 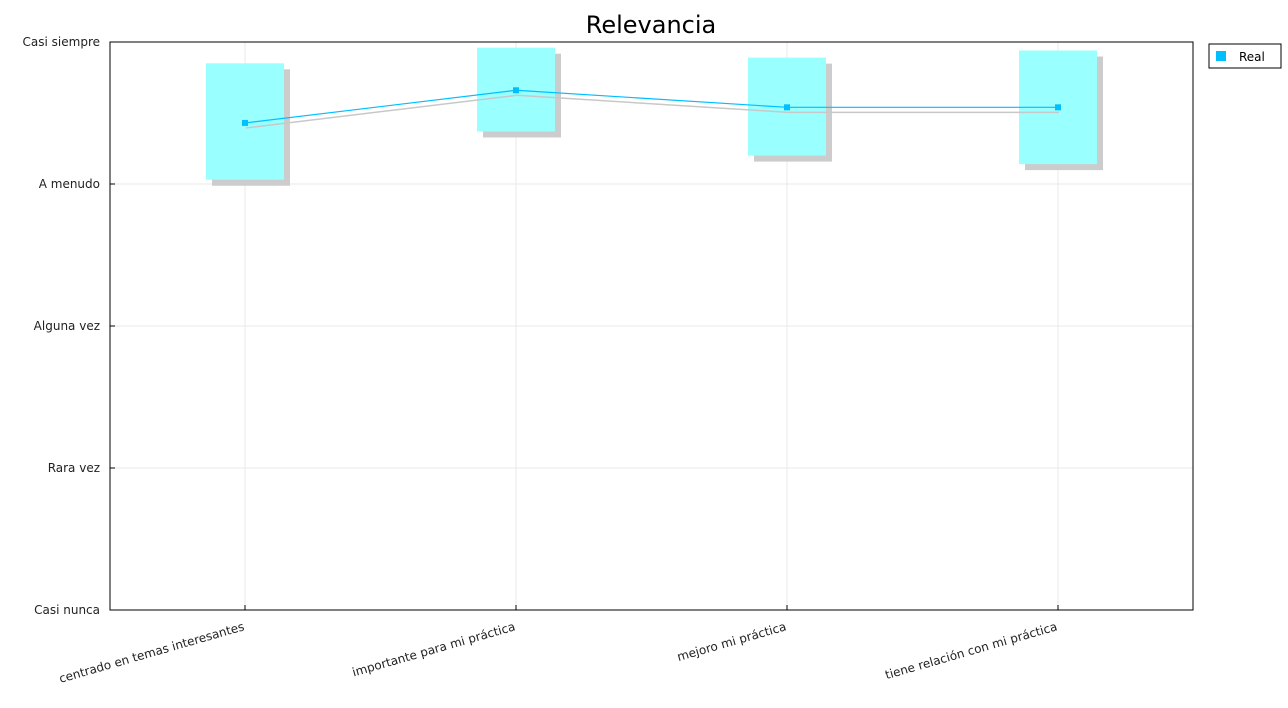 I want to click on y-tick-label: A menudo, so click(x=69, y=184).